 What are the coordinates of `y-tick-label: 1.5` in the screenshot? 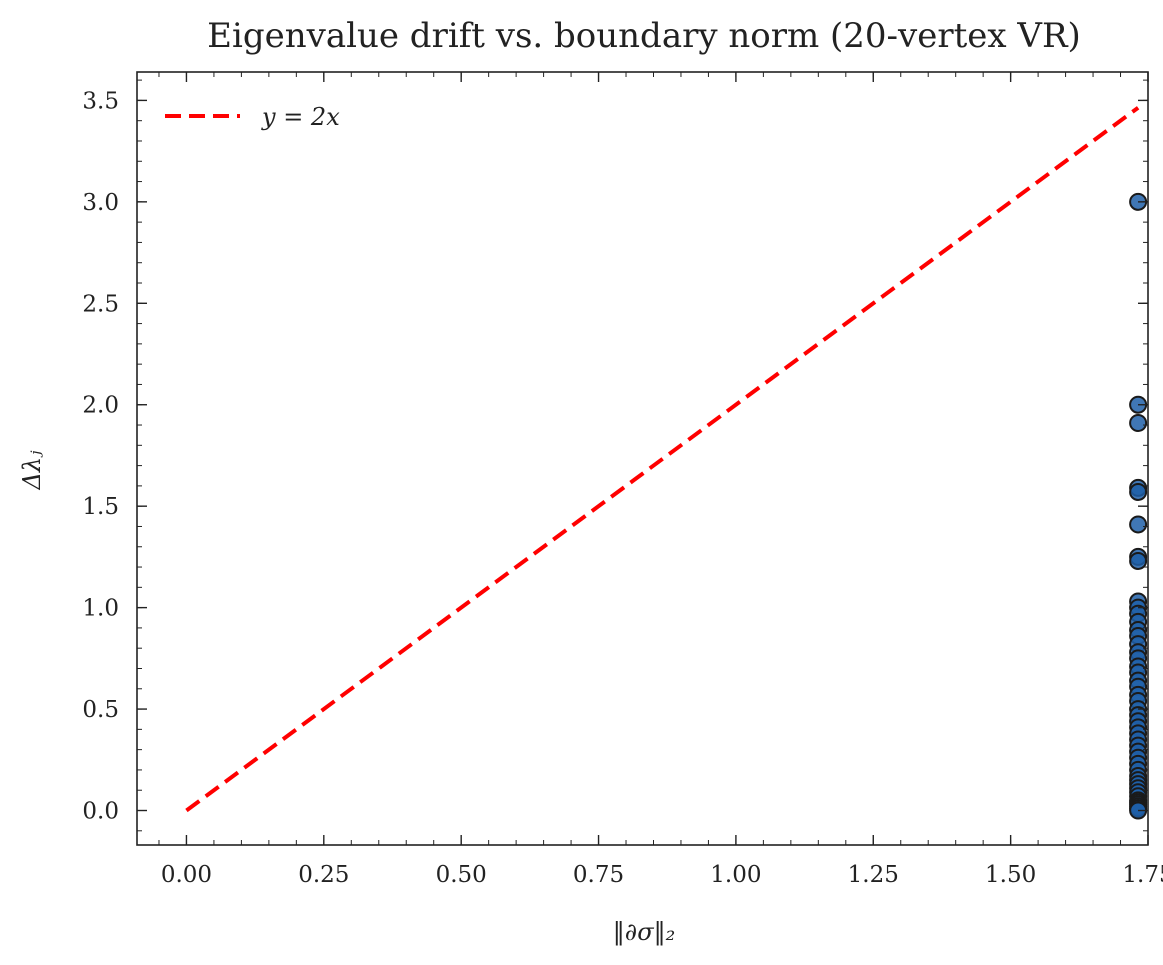 It's located at (100, 507).